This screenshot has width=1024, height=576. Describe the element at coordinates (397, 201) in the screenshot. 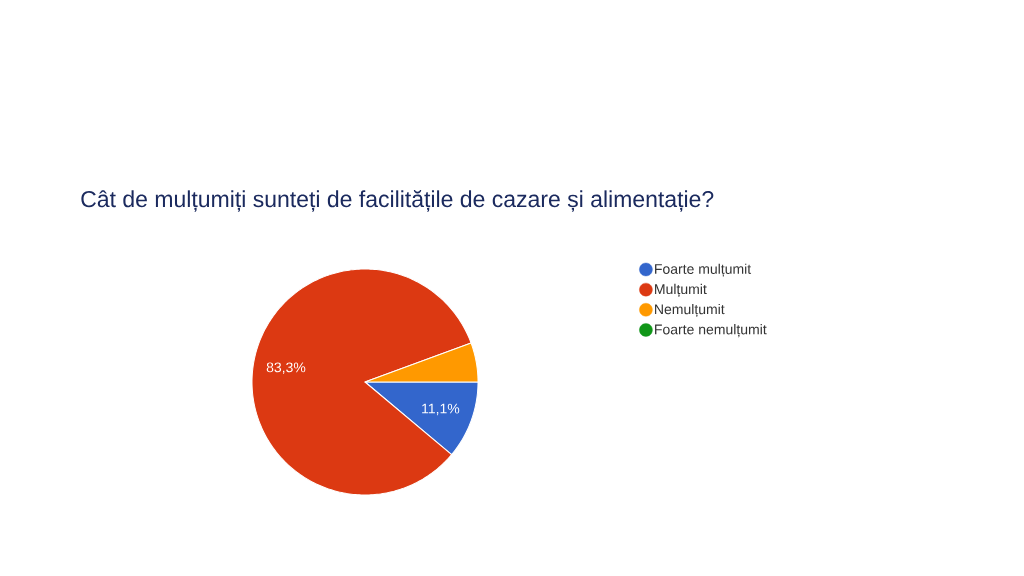

I see `chart-title: Cât de mulțumiți sunteți de facilitățile de cazare și alimentație?` at that location.